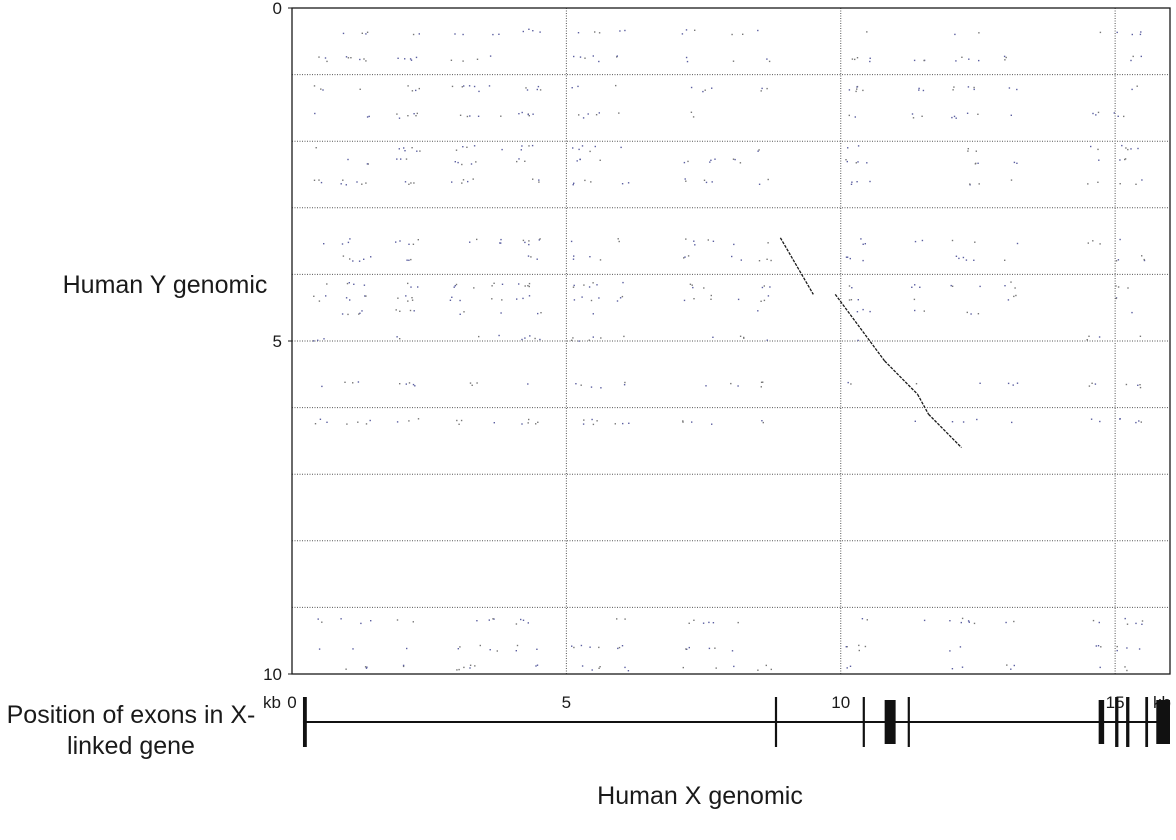 The width and height of the screenshot is (1176, 840). Describe the element at coordinates (736, 722) in the screenshot. I see `exon-track` at that location.